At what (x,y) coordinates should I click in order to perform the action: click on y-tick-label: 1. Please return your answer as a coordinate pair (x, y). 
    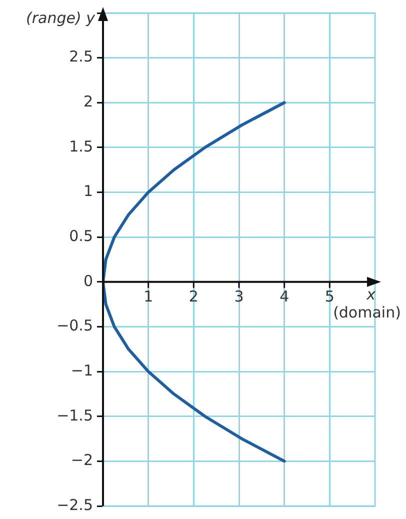
    Looking at the image, I should click on (88, 191).